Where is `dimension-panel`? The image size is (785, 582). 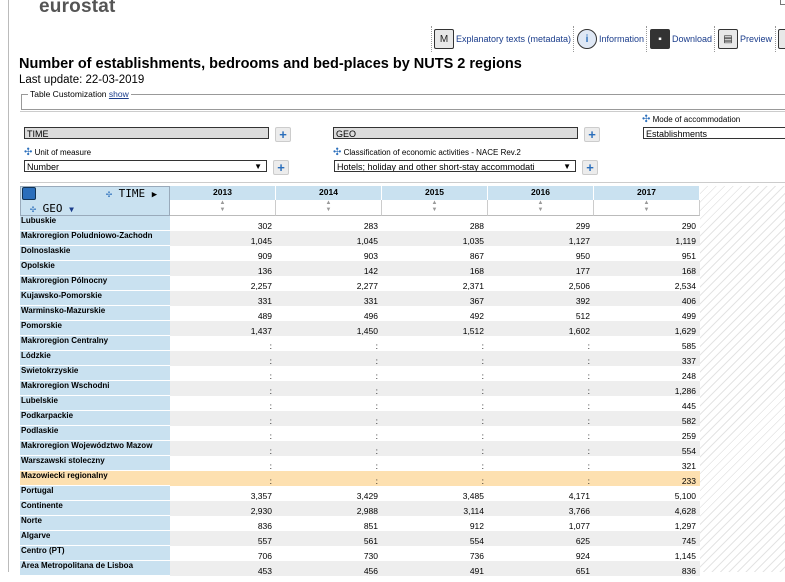
dimension-panel is located at coordinates (402, 147).